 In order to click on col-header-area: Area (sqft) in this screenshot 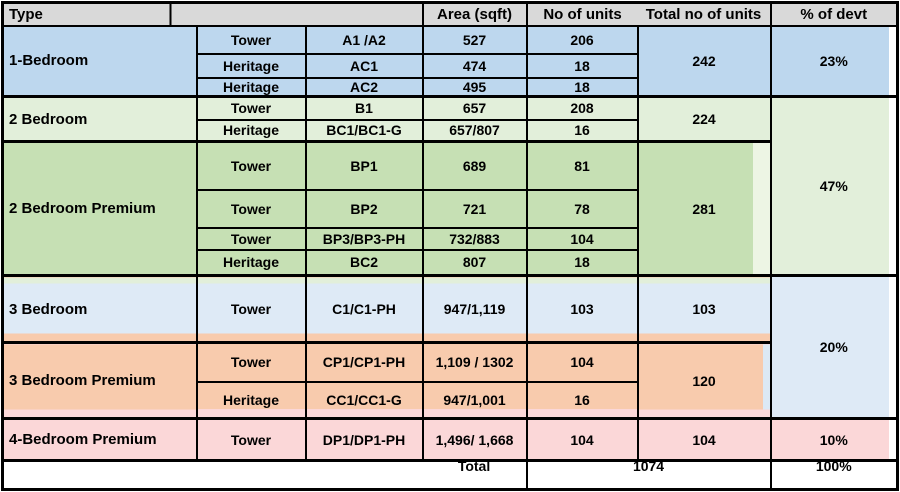, I will do `click(474, 14)`.